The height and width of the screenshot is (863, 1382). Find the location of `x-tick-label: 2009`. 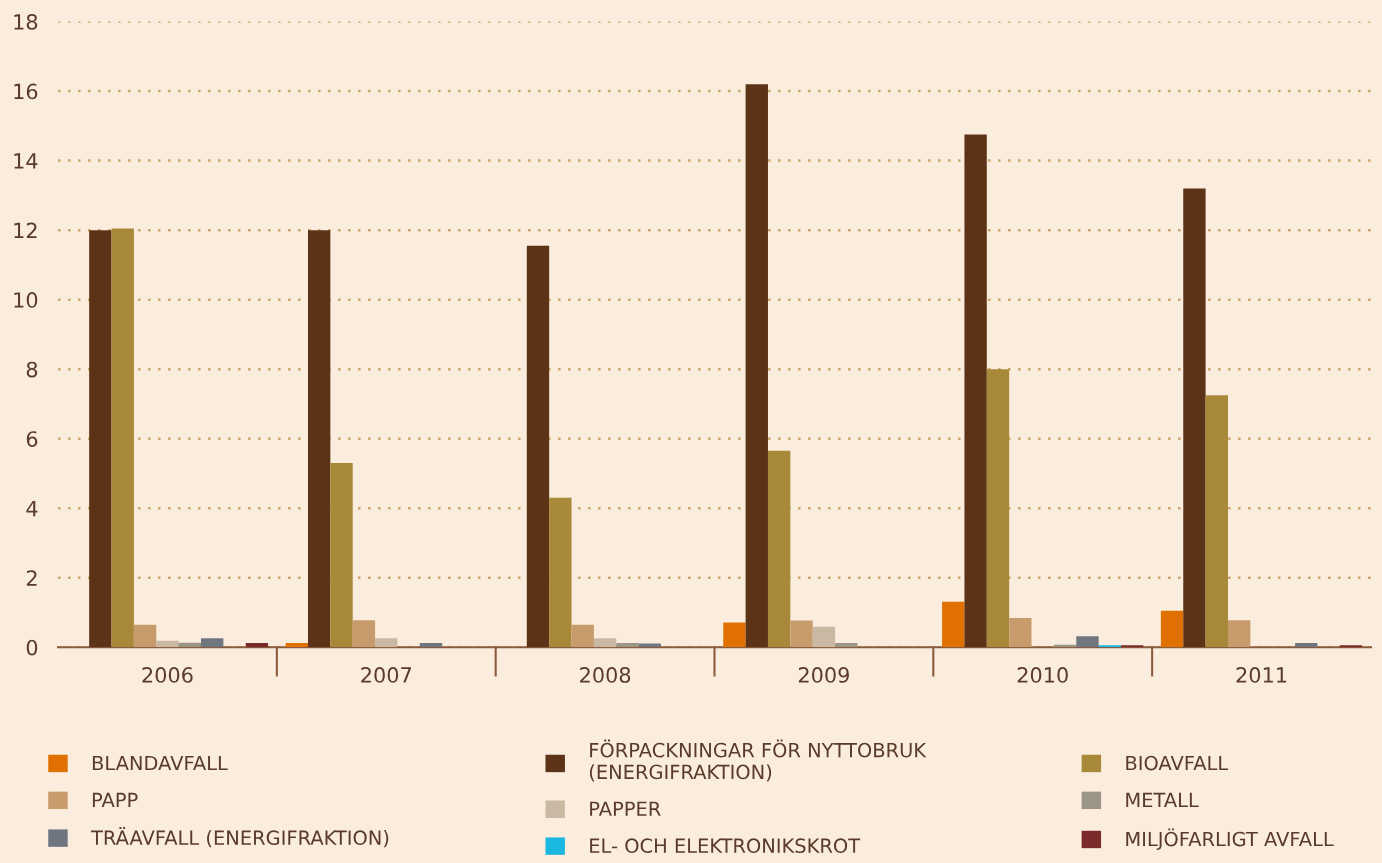

x-tick-label: 2009 is located at coordinates (823, 675).